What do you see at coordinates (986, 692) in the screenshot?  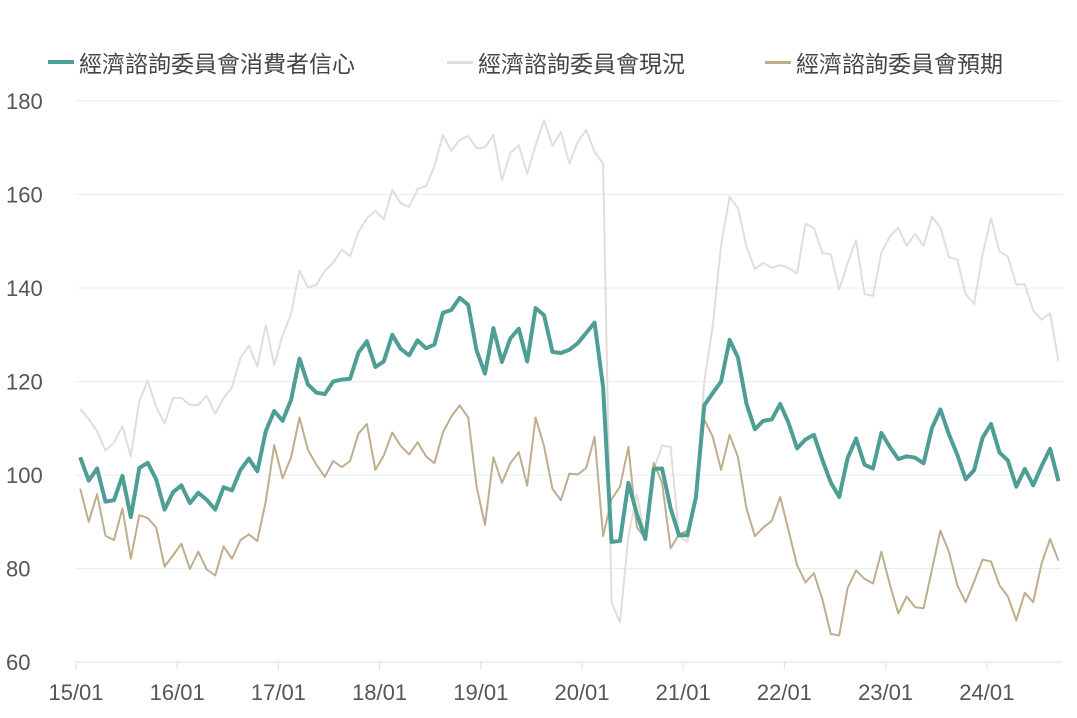 I see `x-tick-label: 24/01` at bounding box center [986, 692].